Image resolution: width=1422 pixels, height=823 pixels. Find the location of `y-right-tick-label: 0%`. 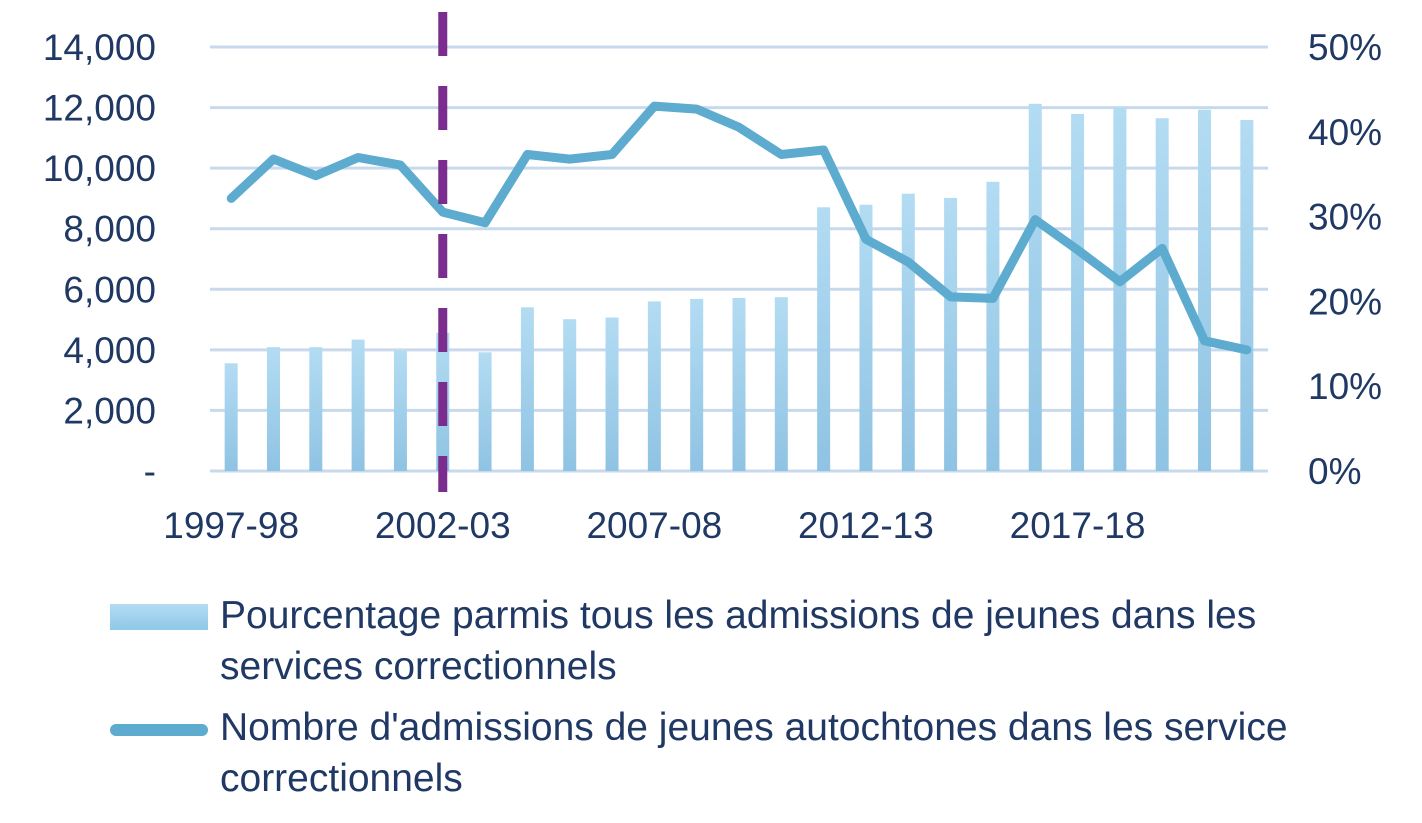

y-right-tick-label: 0% is located at coordinates (1334, 471).